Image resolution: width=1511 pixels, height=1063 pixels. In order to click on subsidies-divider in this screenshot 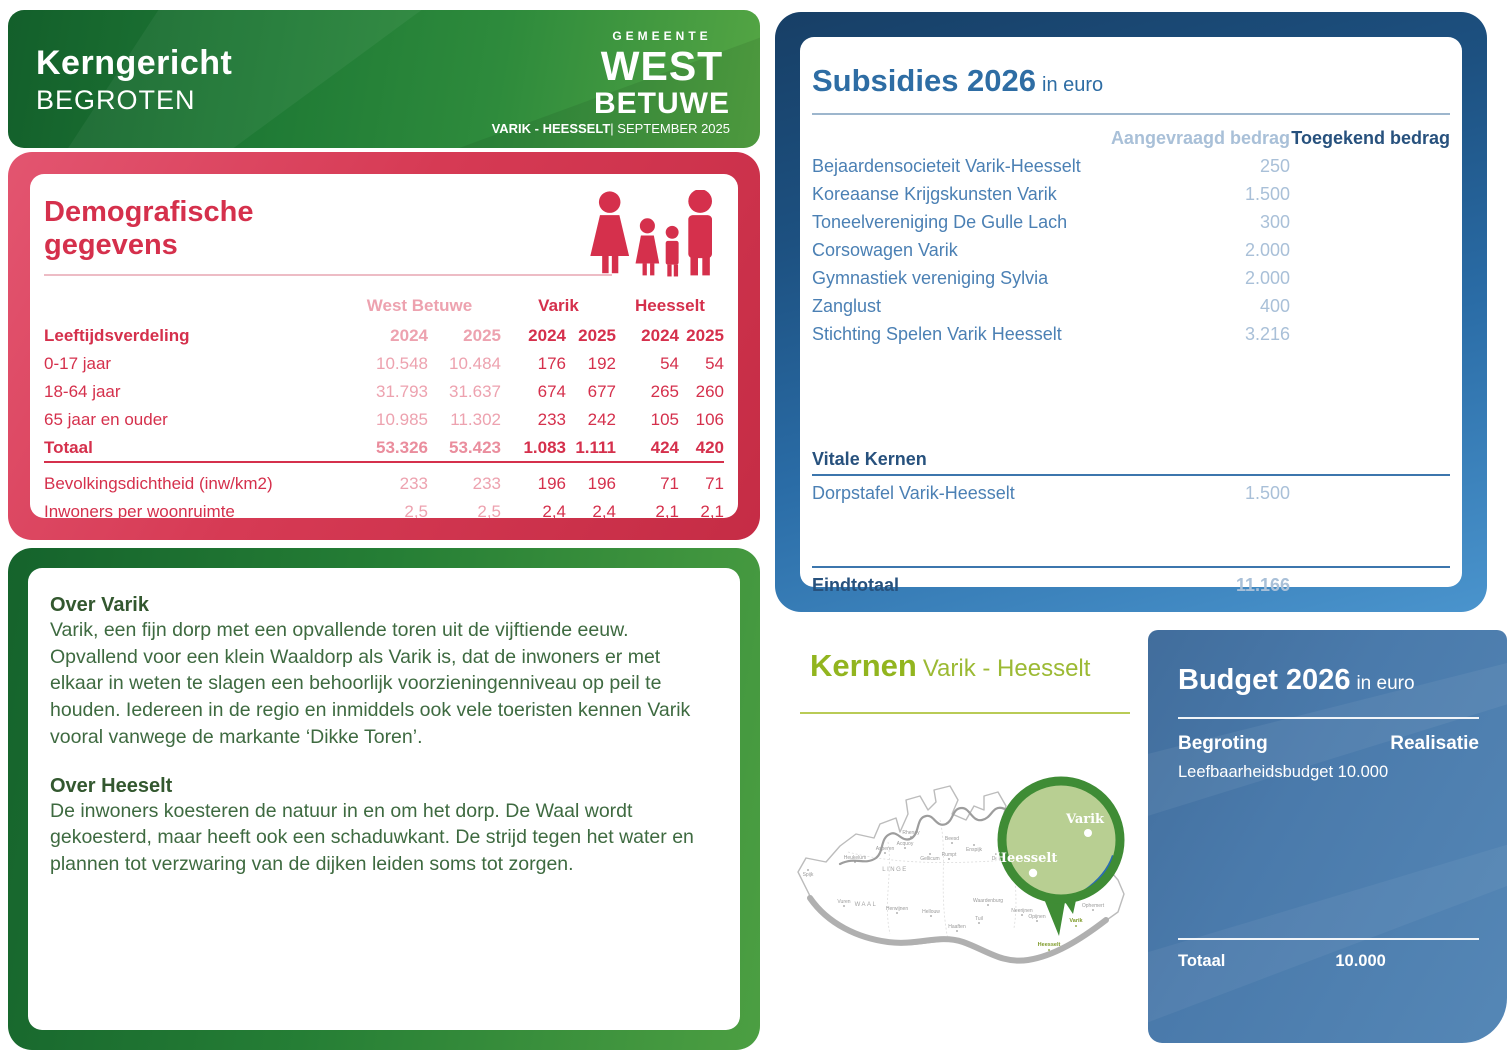, I will do `click(1131, 114)`.